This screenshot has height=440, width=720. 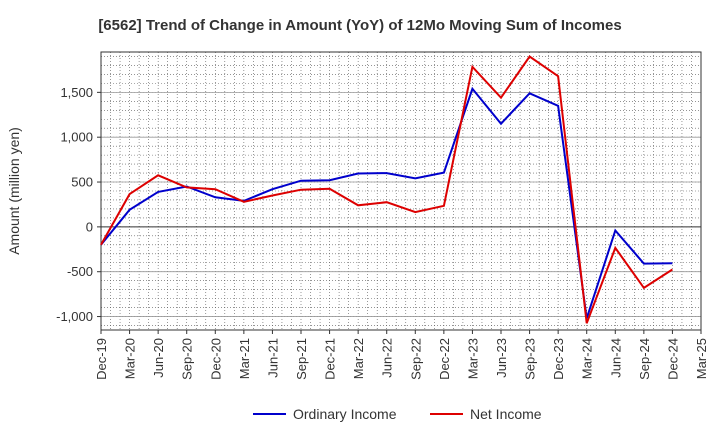 I want to click on x-tick-label: Mar-23, so click(x=472, y=358).